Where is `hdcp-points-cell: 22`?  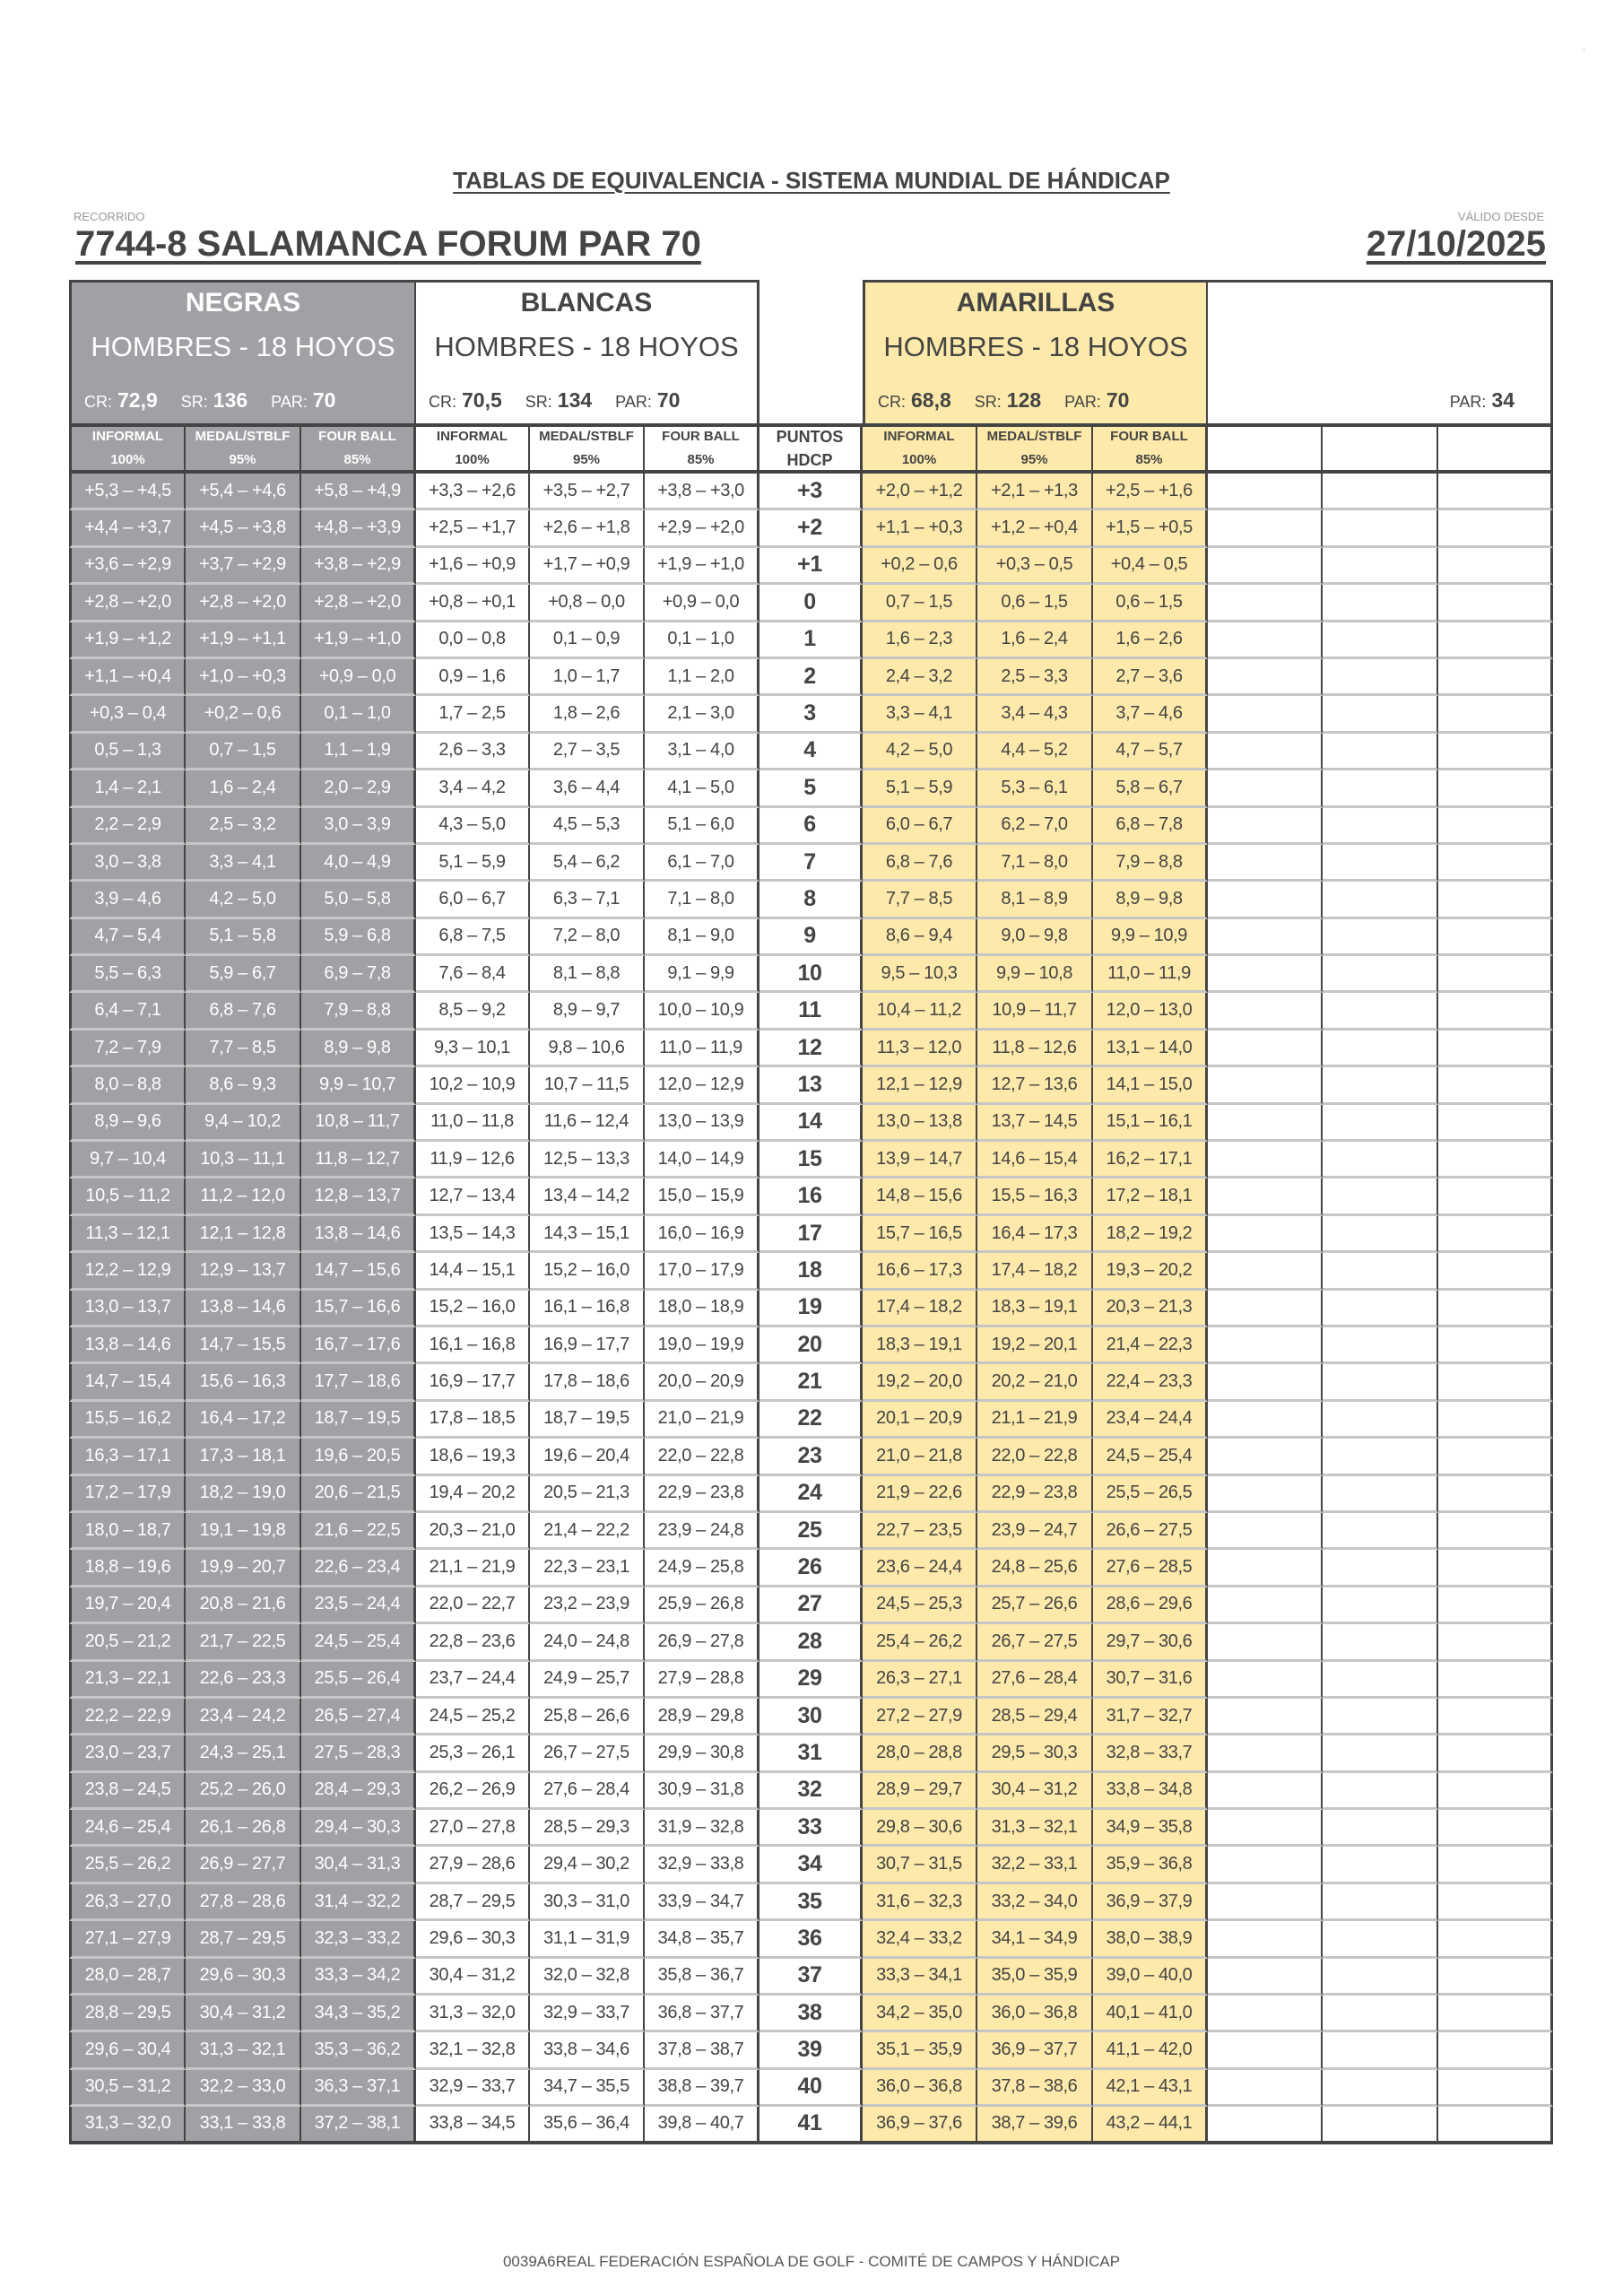 hdcp-points-cell: 22 is located at coordinates (811, 1420).